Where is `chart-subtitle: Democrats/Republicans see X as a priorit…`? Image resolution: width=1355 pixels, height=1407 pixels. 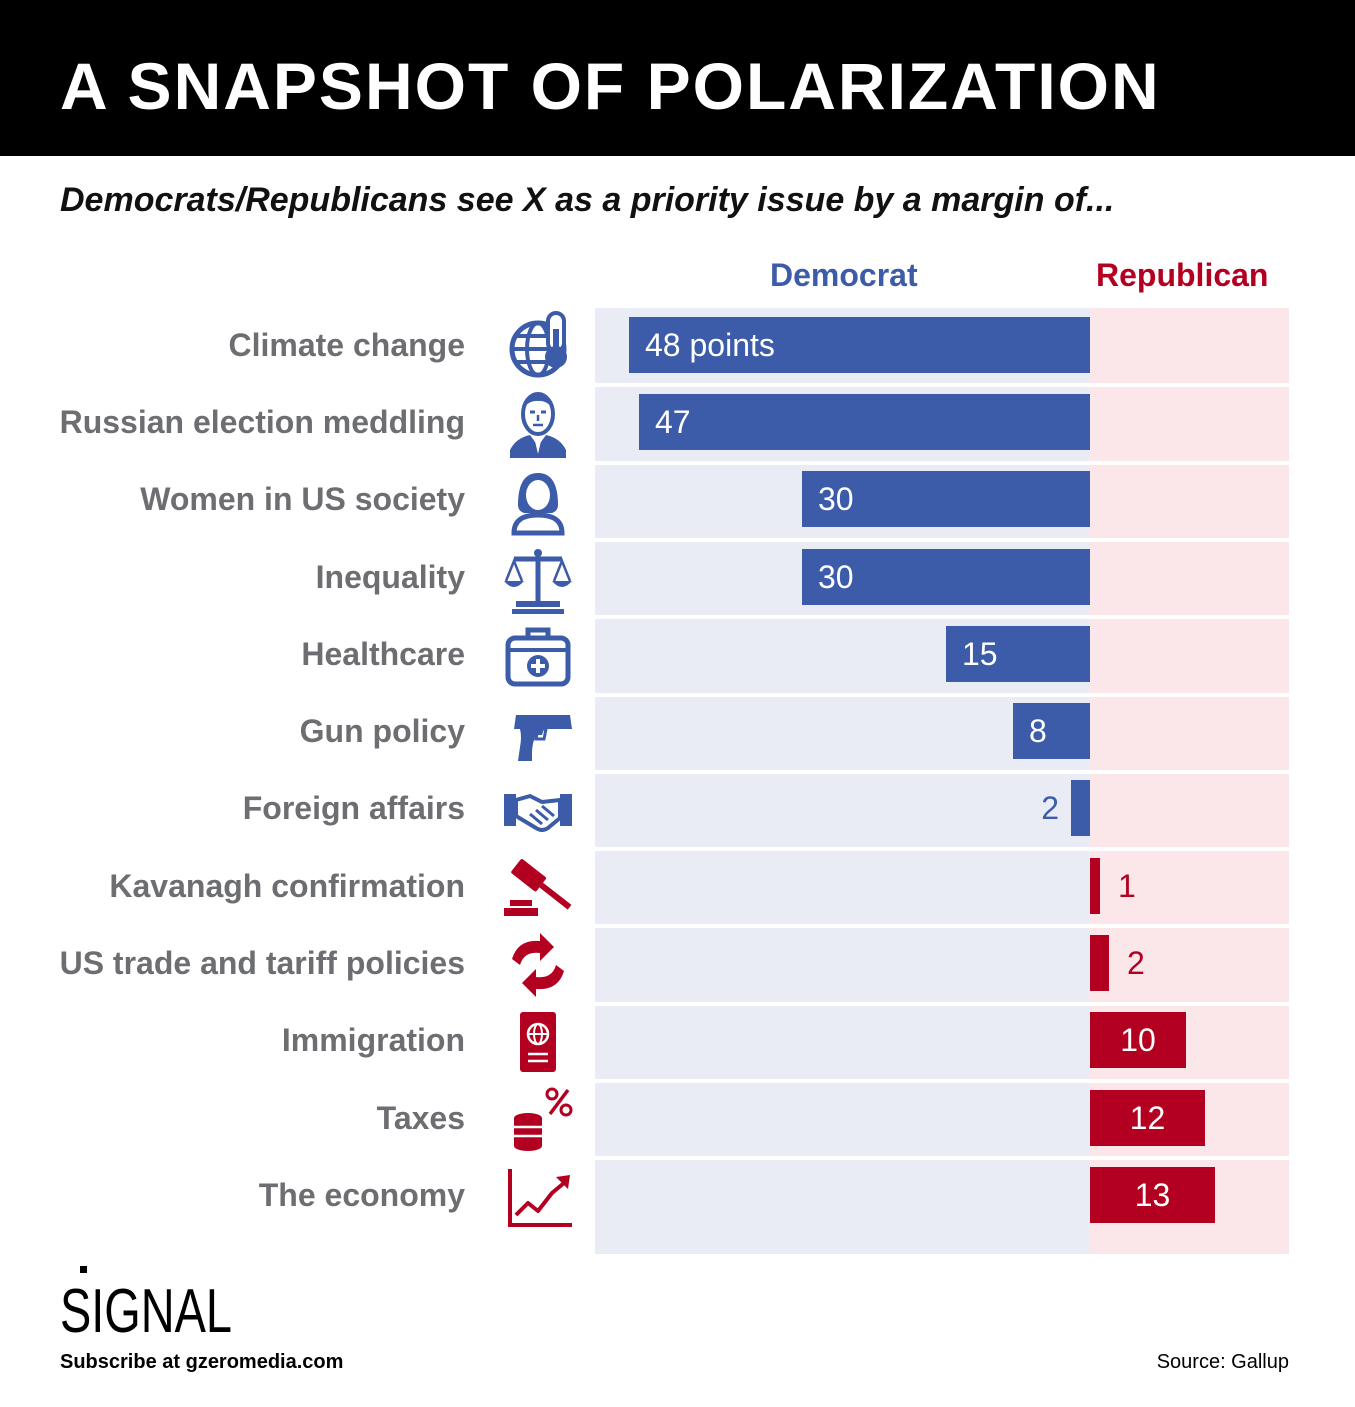 chart-subtitle: Democrats/Republicans see X as a priorit… is located at coordinates (587, 200).